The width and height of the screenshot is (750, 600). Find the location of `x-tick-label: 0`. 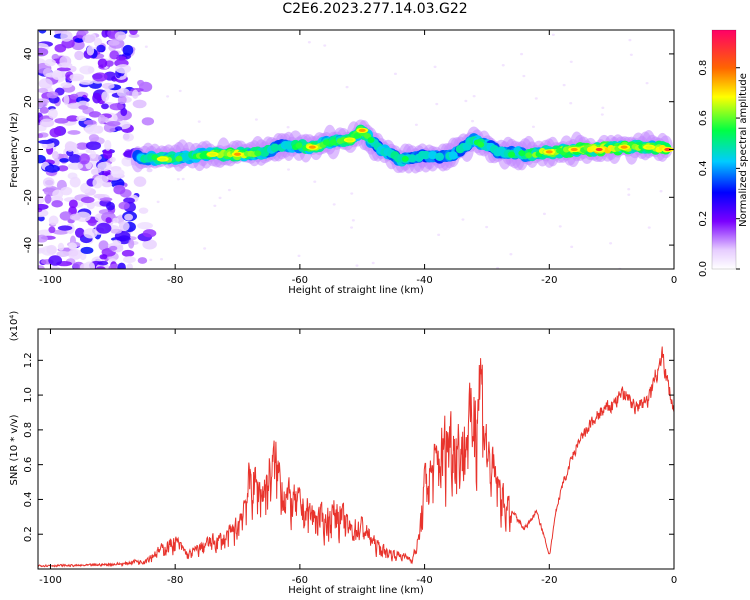

x-tick-label: 0 is located at coordinates (674, 280).